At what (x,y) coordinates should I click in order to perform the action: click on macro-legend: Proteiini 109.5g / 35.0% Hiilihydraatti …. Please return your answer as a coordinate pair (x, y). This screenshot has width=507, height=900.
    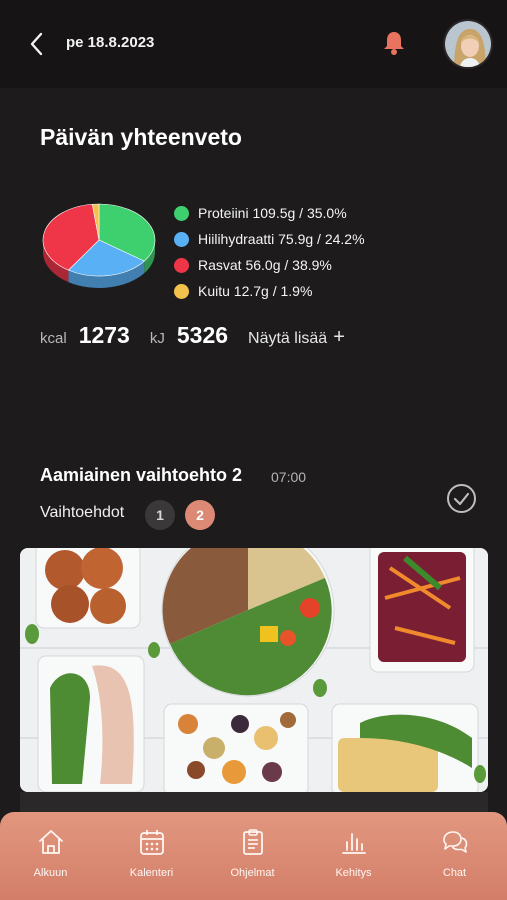
    Looking at the image, I should click on (269, 252).